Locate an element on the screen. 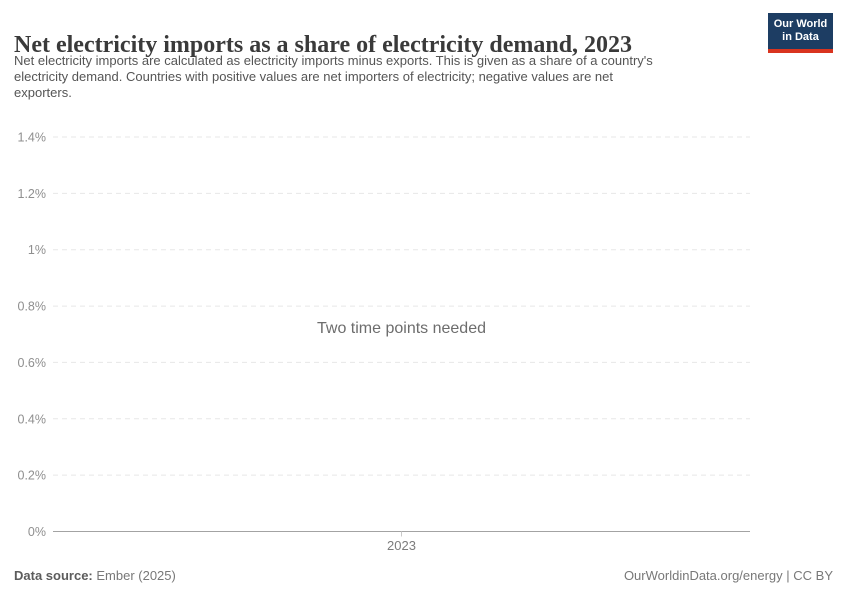 The height and width of the screenshot is (600, 850). y-tick-label: 1% is located at coordinates (37, 250).